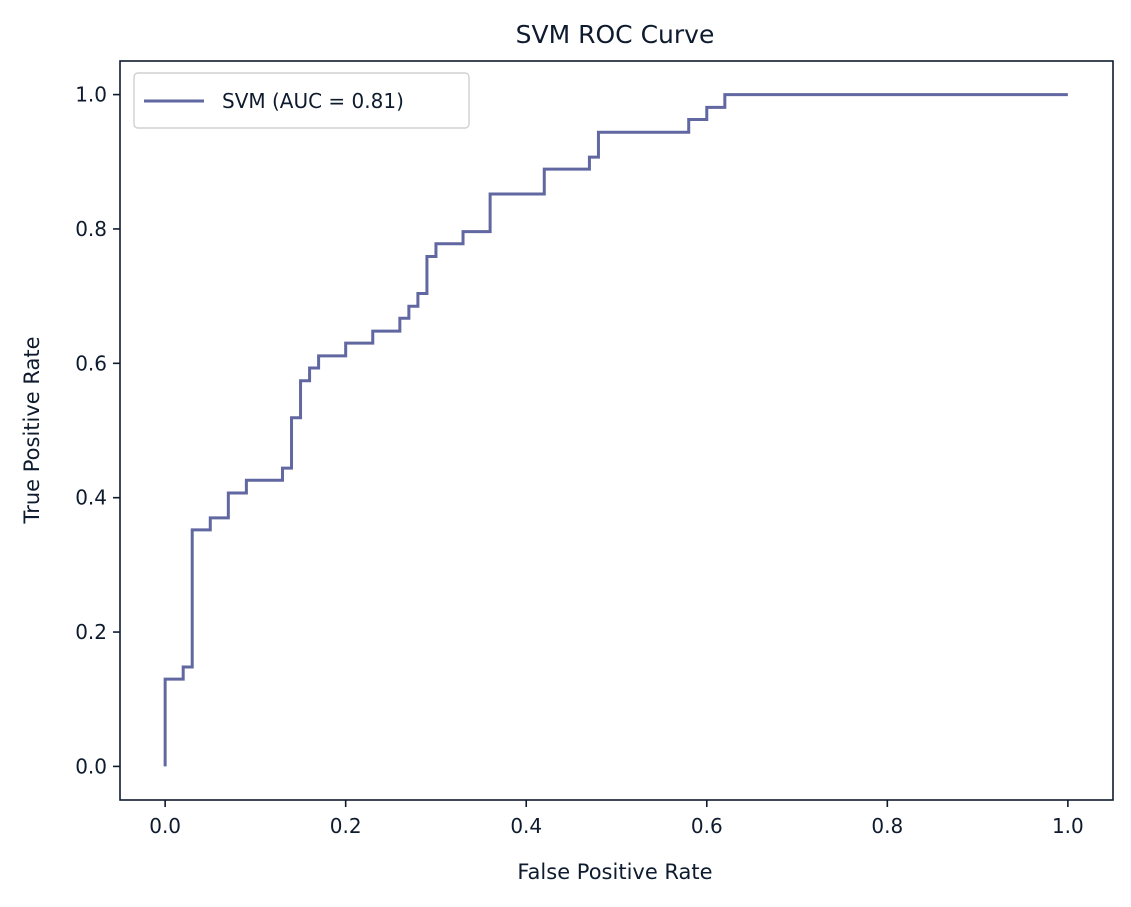 This screenshot has width=1131, height=907. Describe the element at coordinates (97, 430) in the screenshot. I see `y-axis-ticks: 0.0 0.2 0.4 0.6 0.8 1.0` at that location.